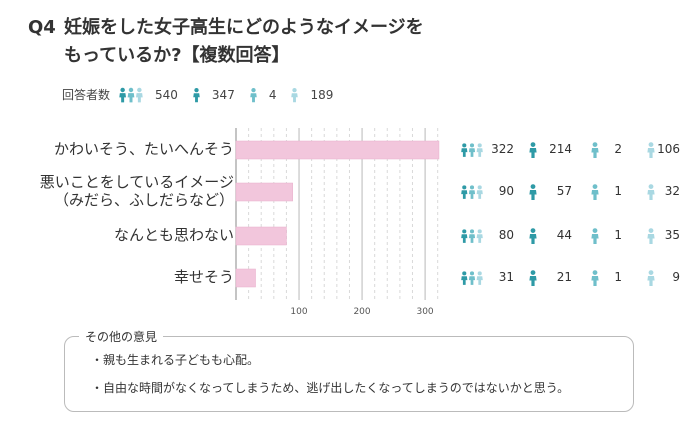 This screenshot has width=700, height=424. Describe the element at coordinates (177, 55) in the screenshot. I see `title-line-2: もっているか?【複数回答】` at that location.